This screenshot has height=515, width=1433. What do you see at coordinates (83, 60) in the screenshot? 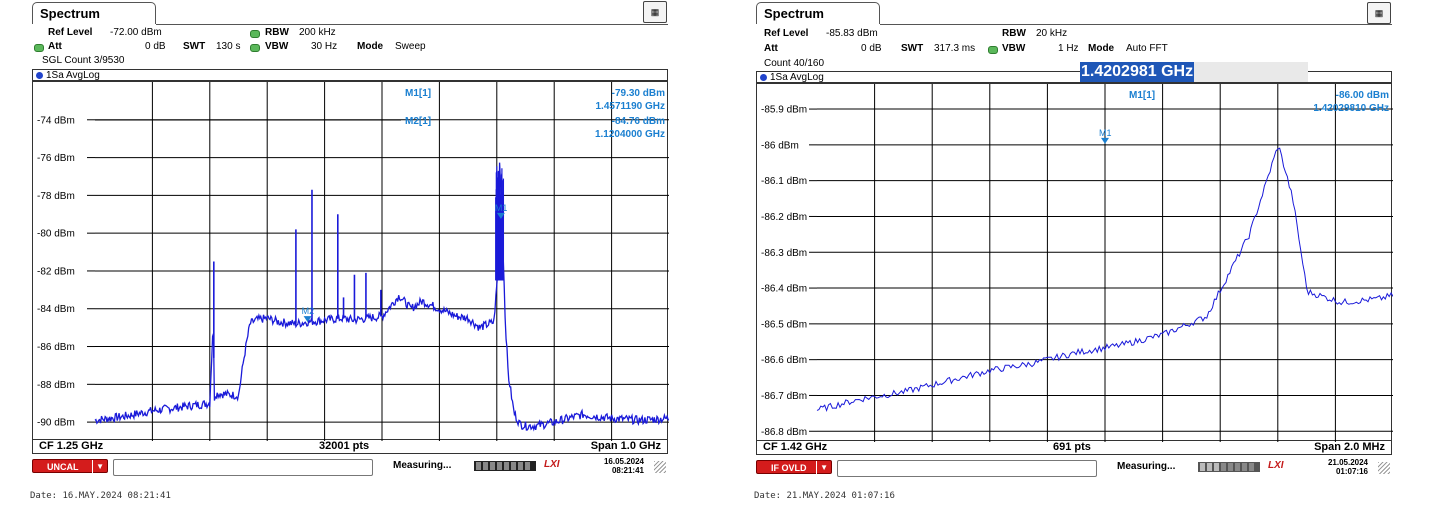
I see `left-sweep-count: SGL Count 3/9530` at bounding box center [83, 60].